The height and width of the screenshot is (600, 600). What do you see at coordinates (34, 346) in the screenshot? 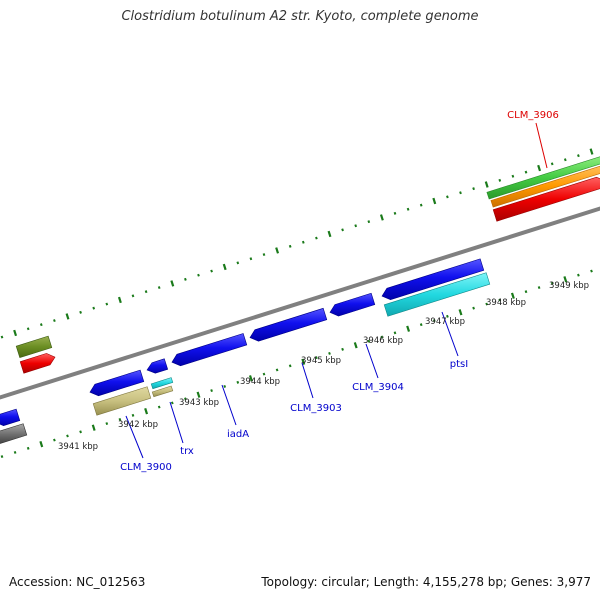
I see `gene-olive-feature` at bounding box center [34, 346].